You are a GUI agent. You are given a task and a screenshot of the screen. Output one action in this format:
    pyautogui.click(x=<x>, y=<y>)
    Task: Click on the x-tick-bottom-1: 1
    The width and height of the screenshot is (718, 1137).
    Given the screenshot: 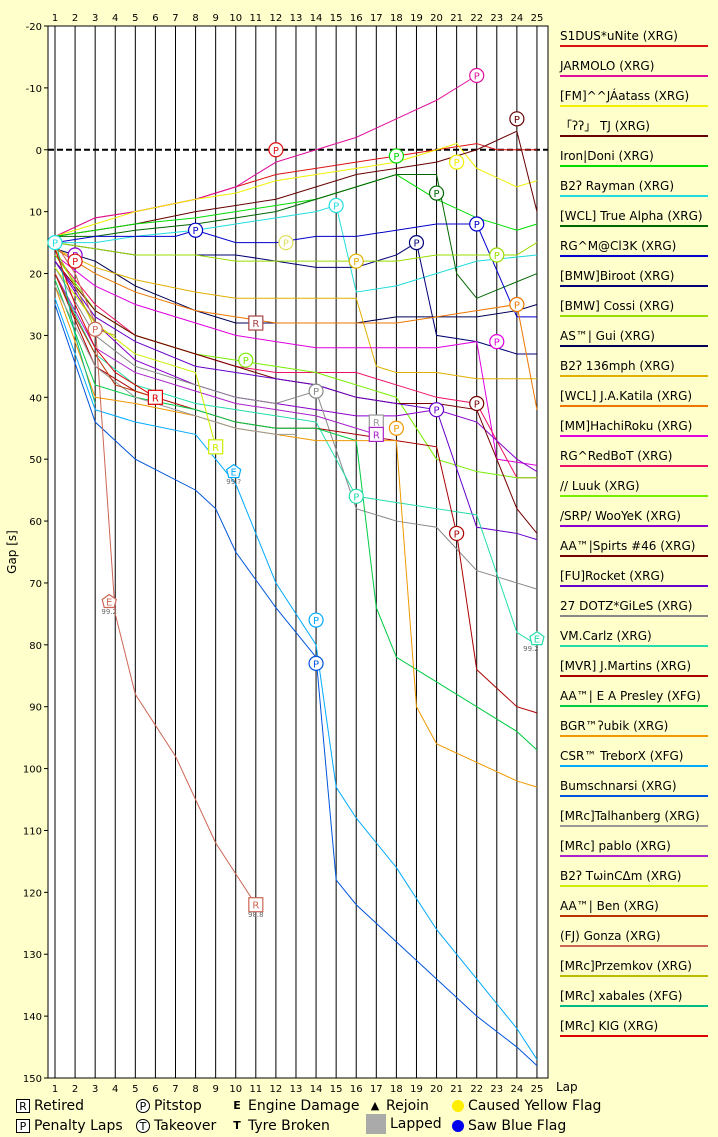 What is the action you would take?
    pyautogui.click(x=55, y=1089)
    